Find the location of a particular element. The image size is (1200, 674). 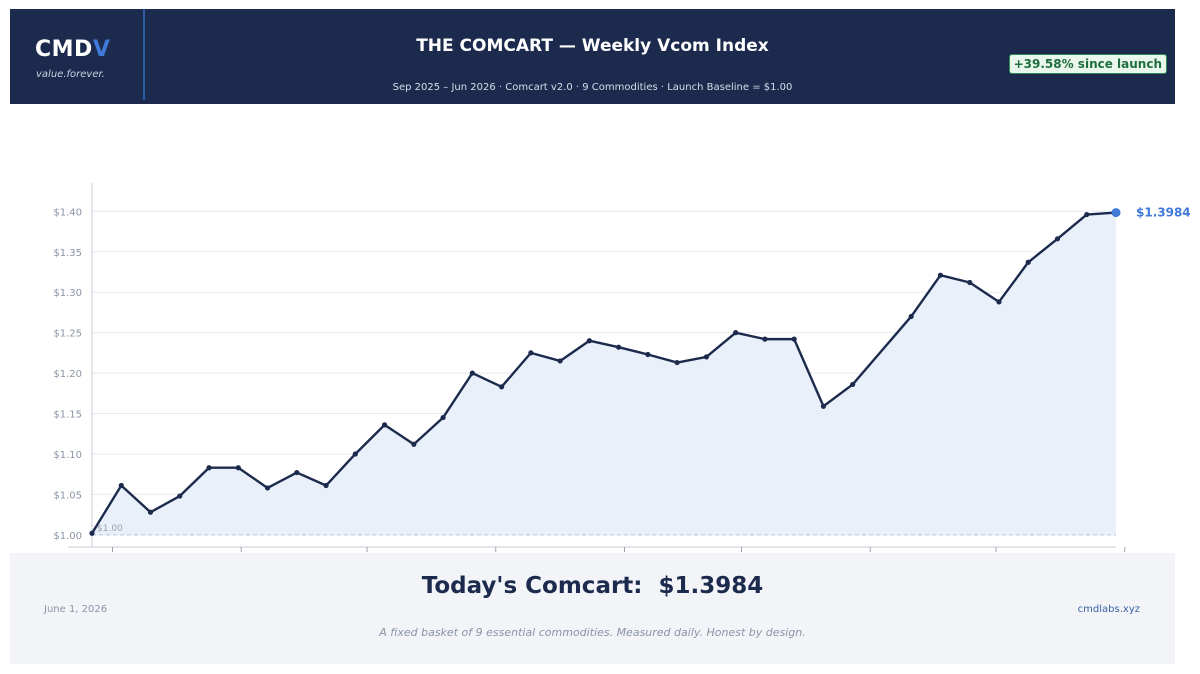

brand-accent: V is located at coordinates (101, 49).